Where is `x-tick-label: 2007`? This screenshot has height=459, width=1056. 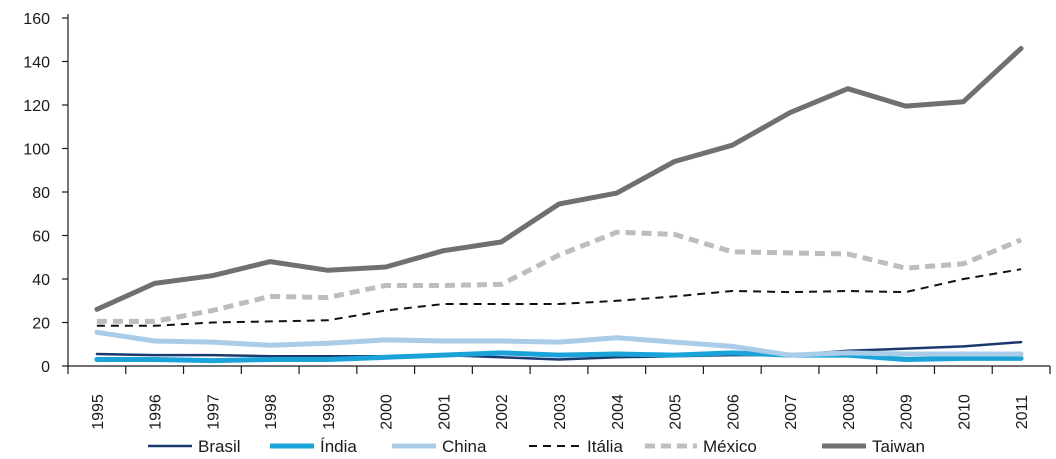 x-tick-label: 2007 is located at coordinates (791, 412).